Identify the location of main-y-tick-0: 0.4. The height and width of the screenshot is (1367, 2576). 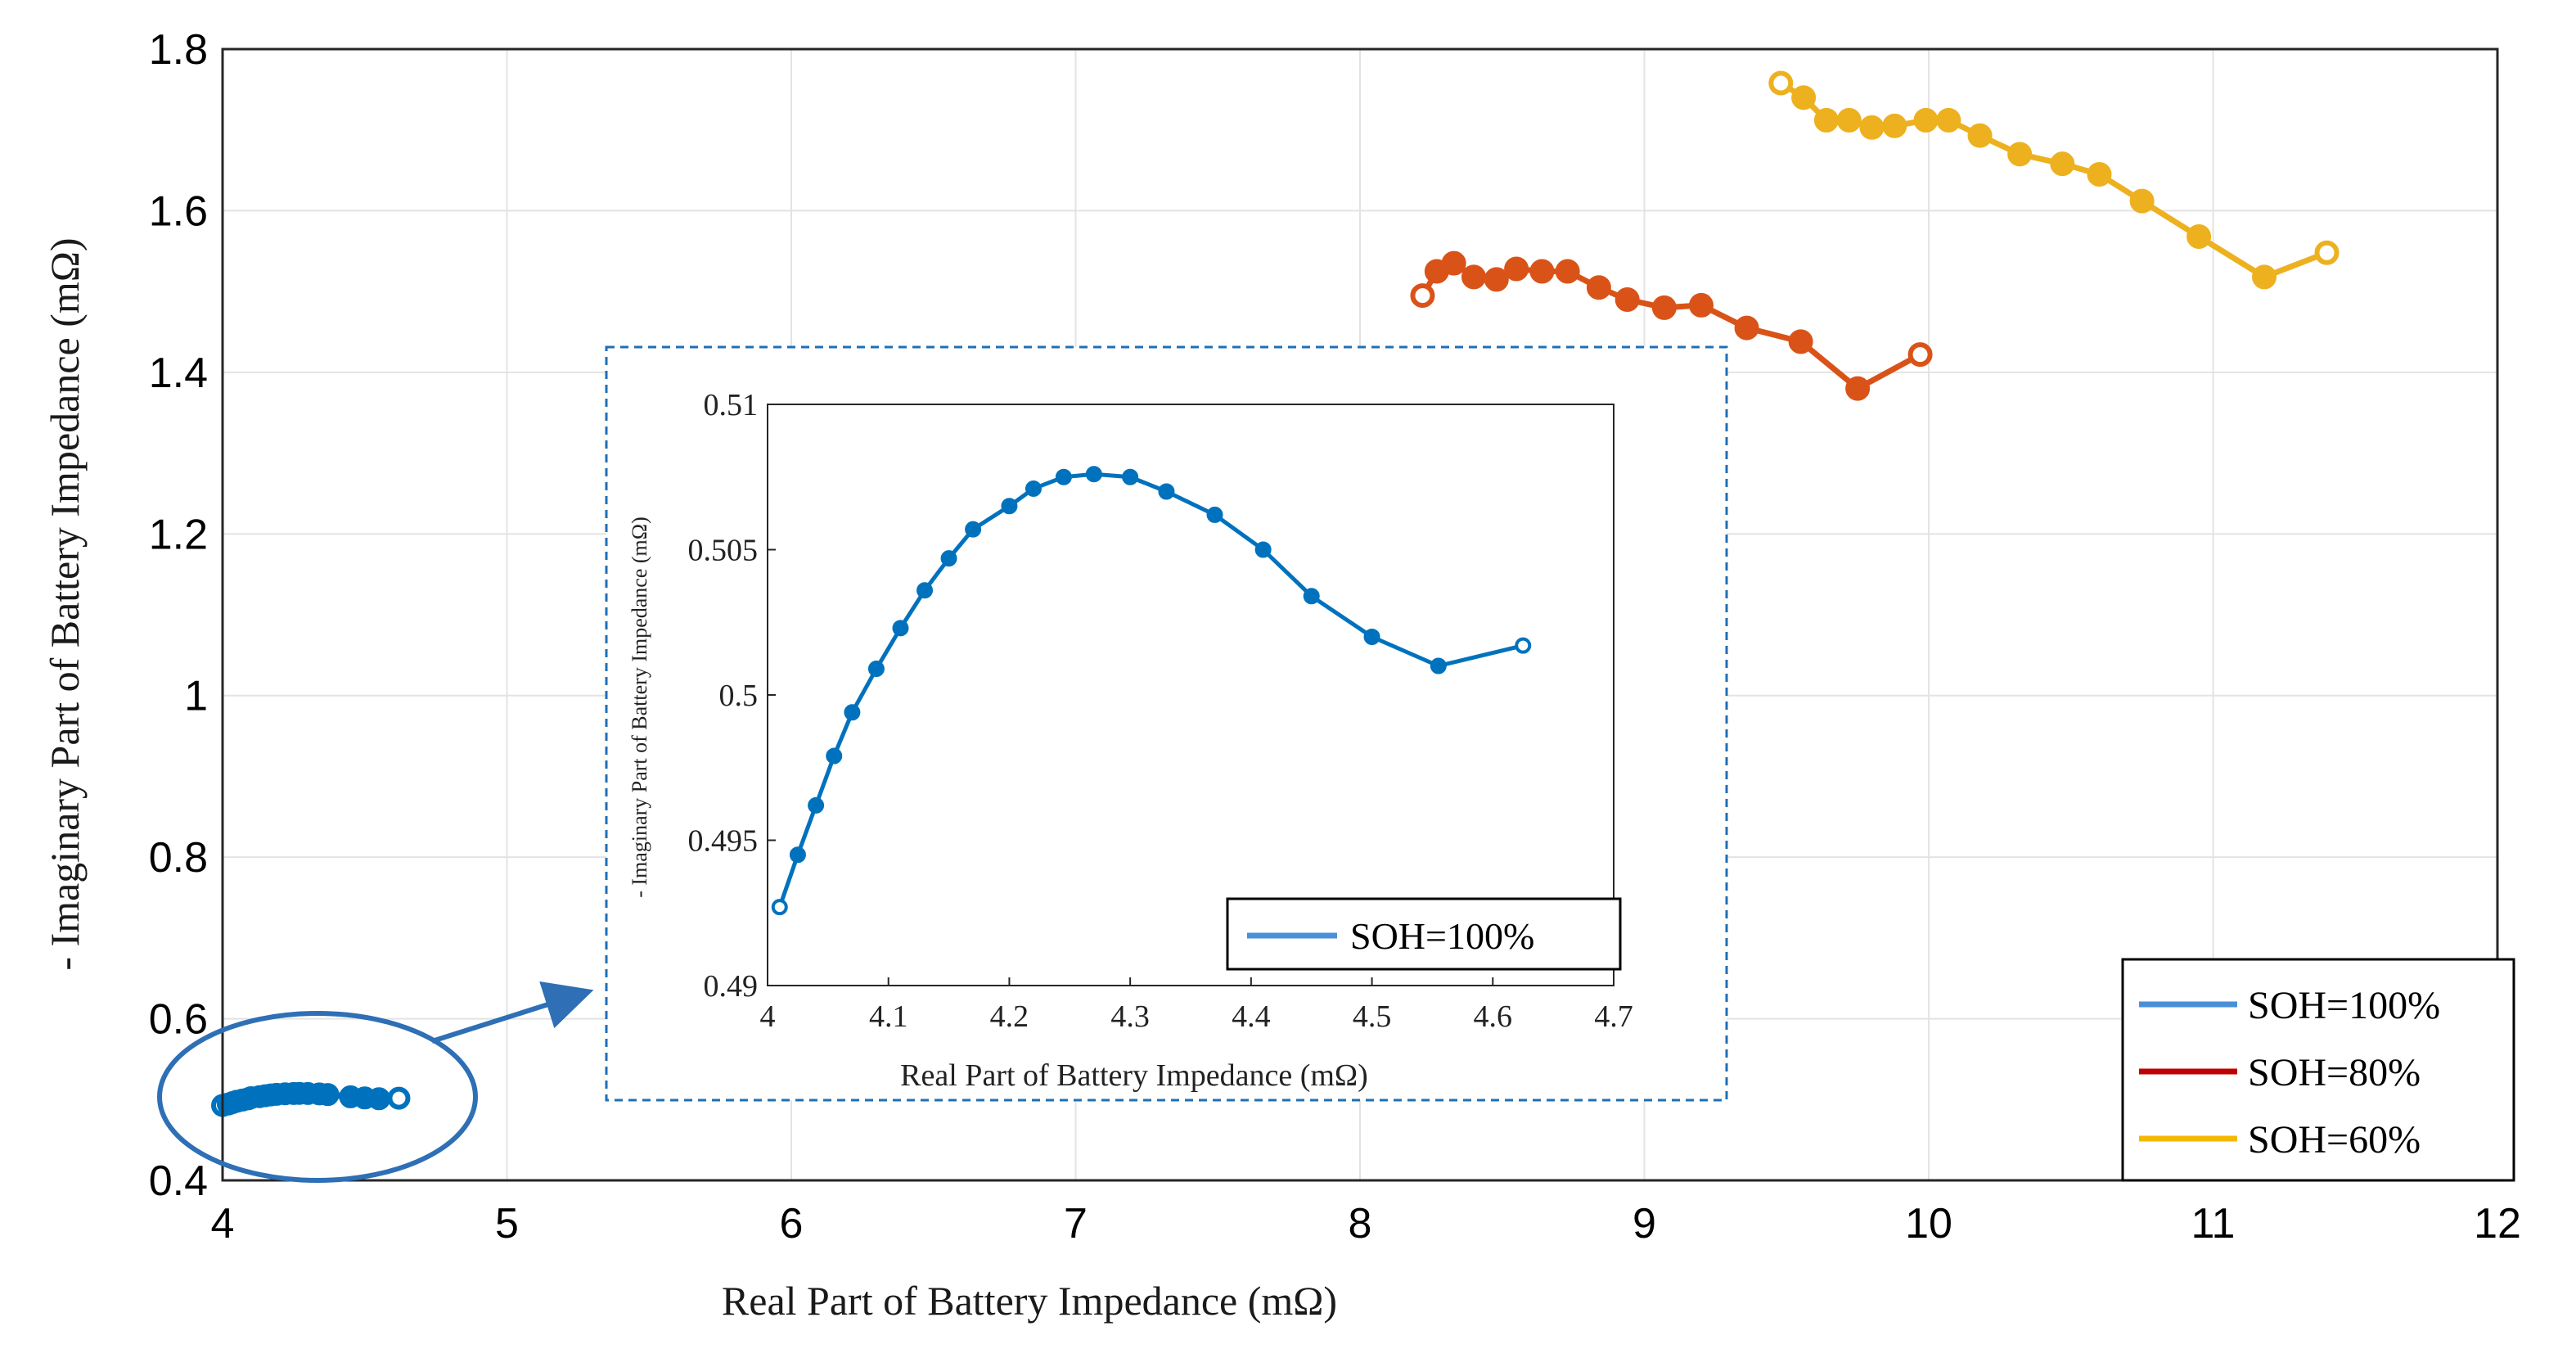
(179, 1181).